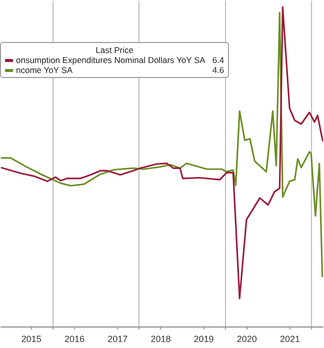  I want to click on x-tick-label: 2015, so click(31, 339).